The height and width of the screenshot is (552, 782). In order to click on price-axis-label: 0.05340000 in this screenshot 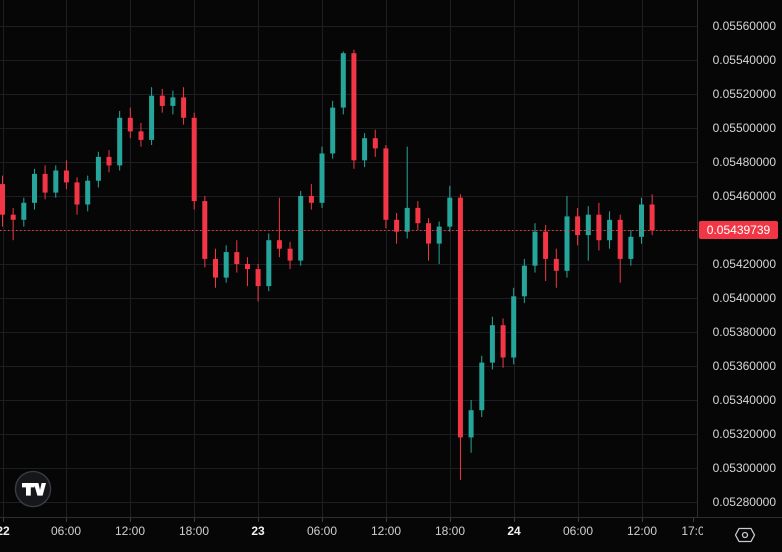, I will do `click(744, 400)`.